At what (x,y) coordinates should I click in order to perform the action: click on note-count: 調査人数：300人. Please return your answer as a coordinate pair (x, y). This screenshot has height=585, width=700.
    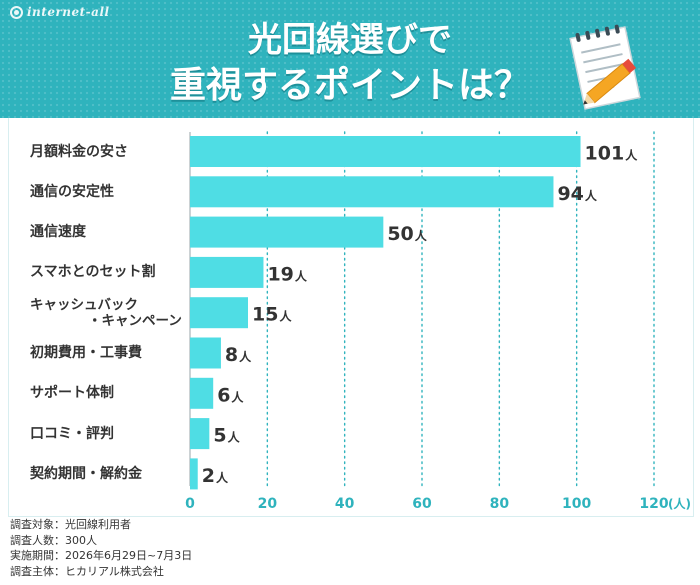
    Looking at the image, I should click on (53, 540).